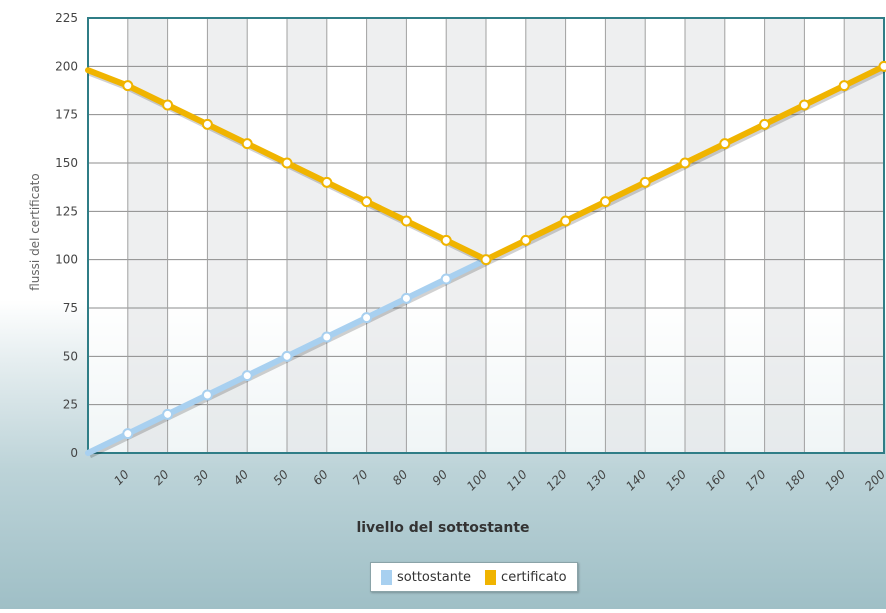 The width and height of the screenshot is (886, 613). Describe the element at coordinates (440, 477) in the screenshot. I see `x-tick-label: 90` at that location.